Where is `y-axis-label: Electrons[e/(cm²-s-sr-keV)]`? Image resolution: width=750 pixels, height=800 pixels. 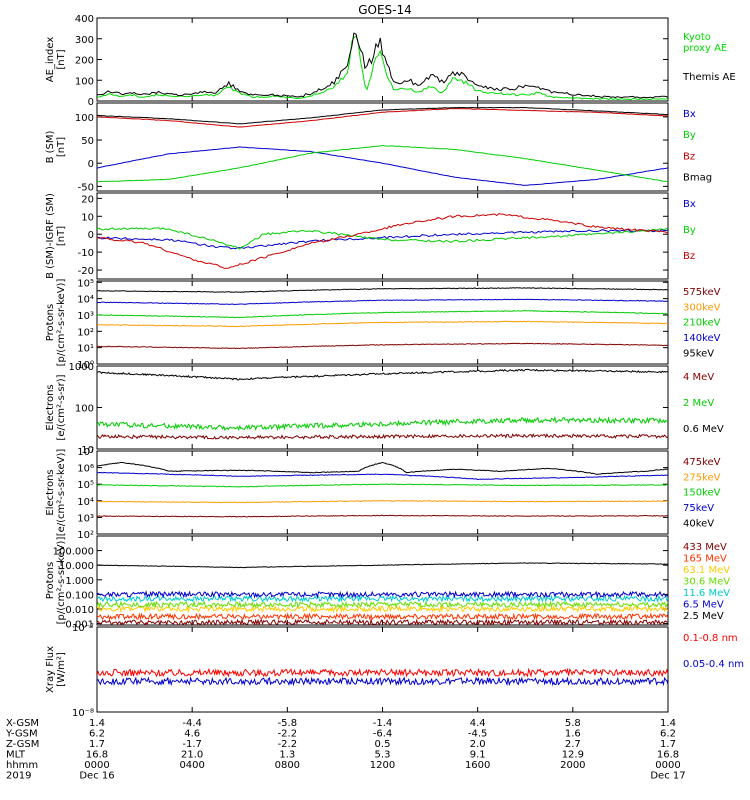 y-axis-label: Electrons[e/(cm²-s-sr-keV)] is located at coordinates (56, 493).